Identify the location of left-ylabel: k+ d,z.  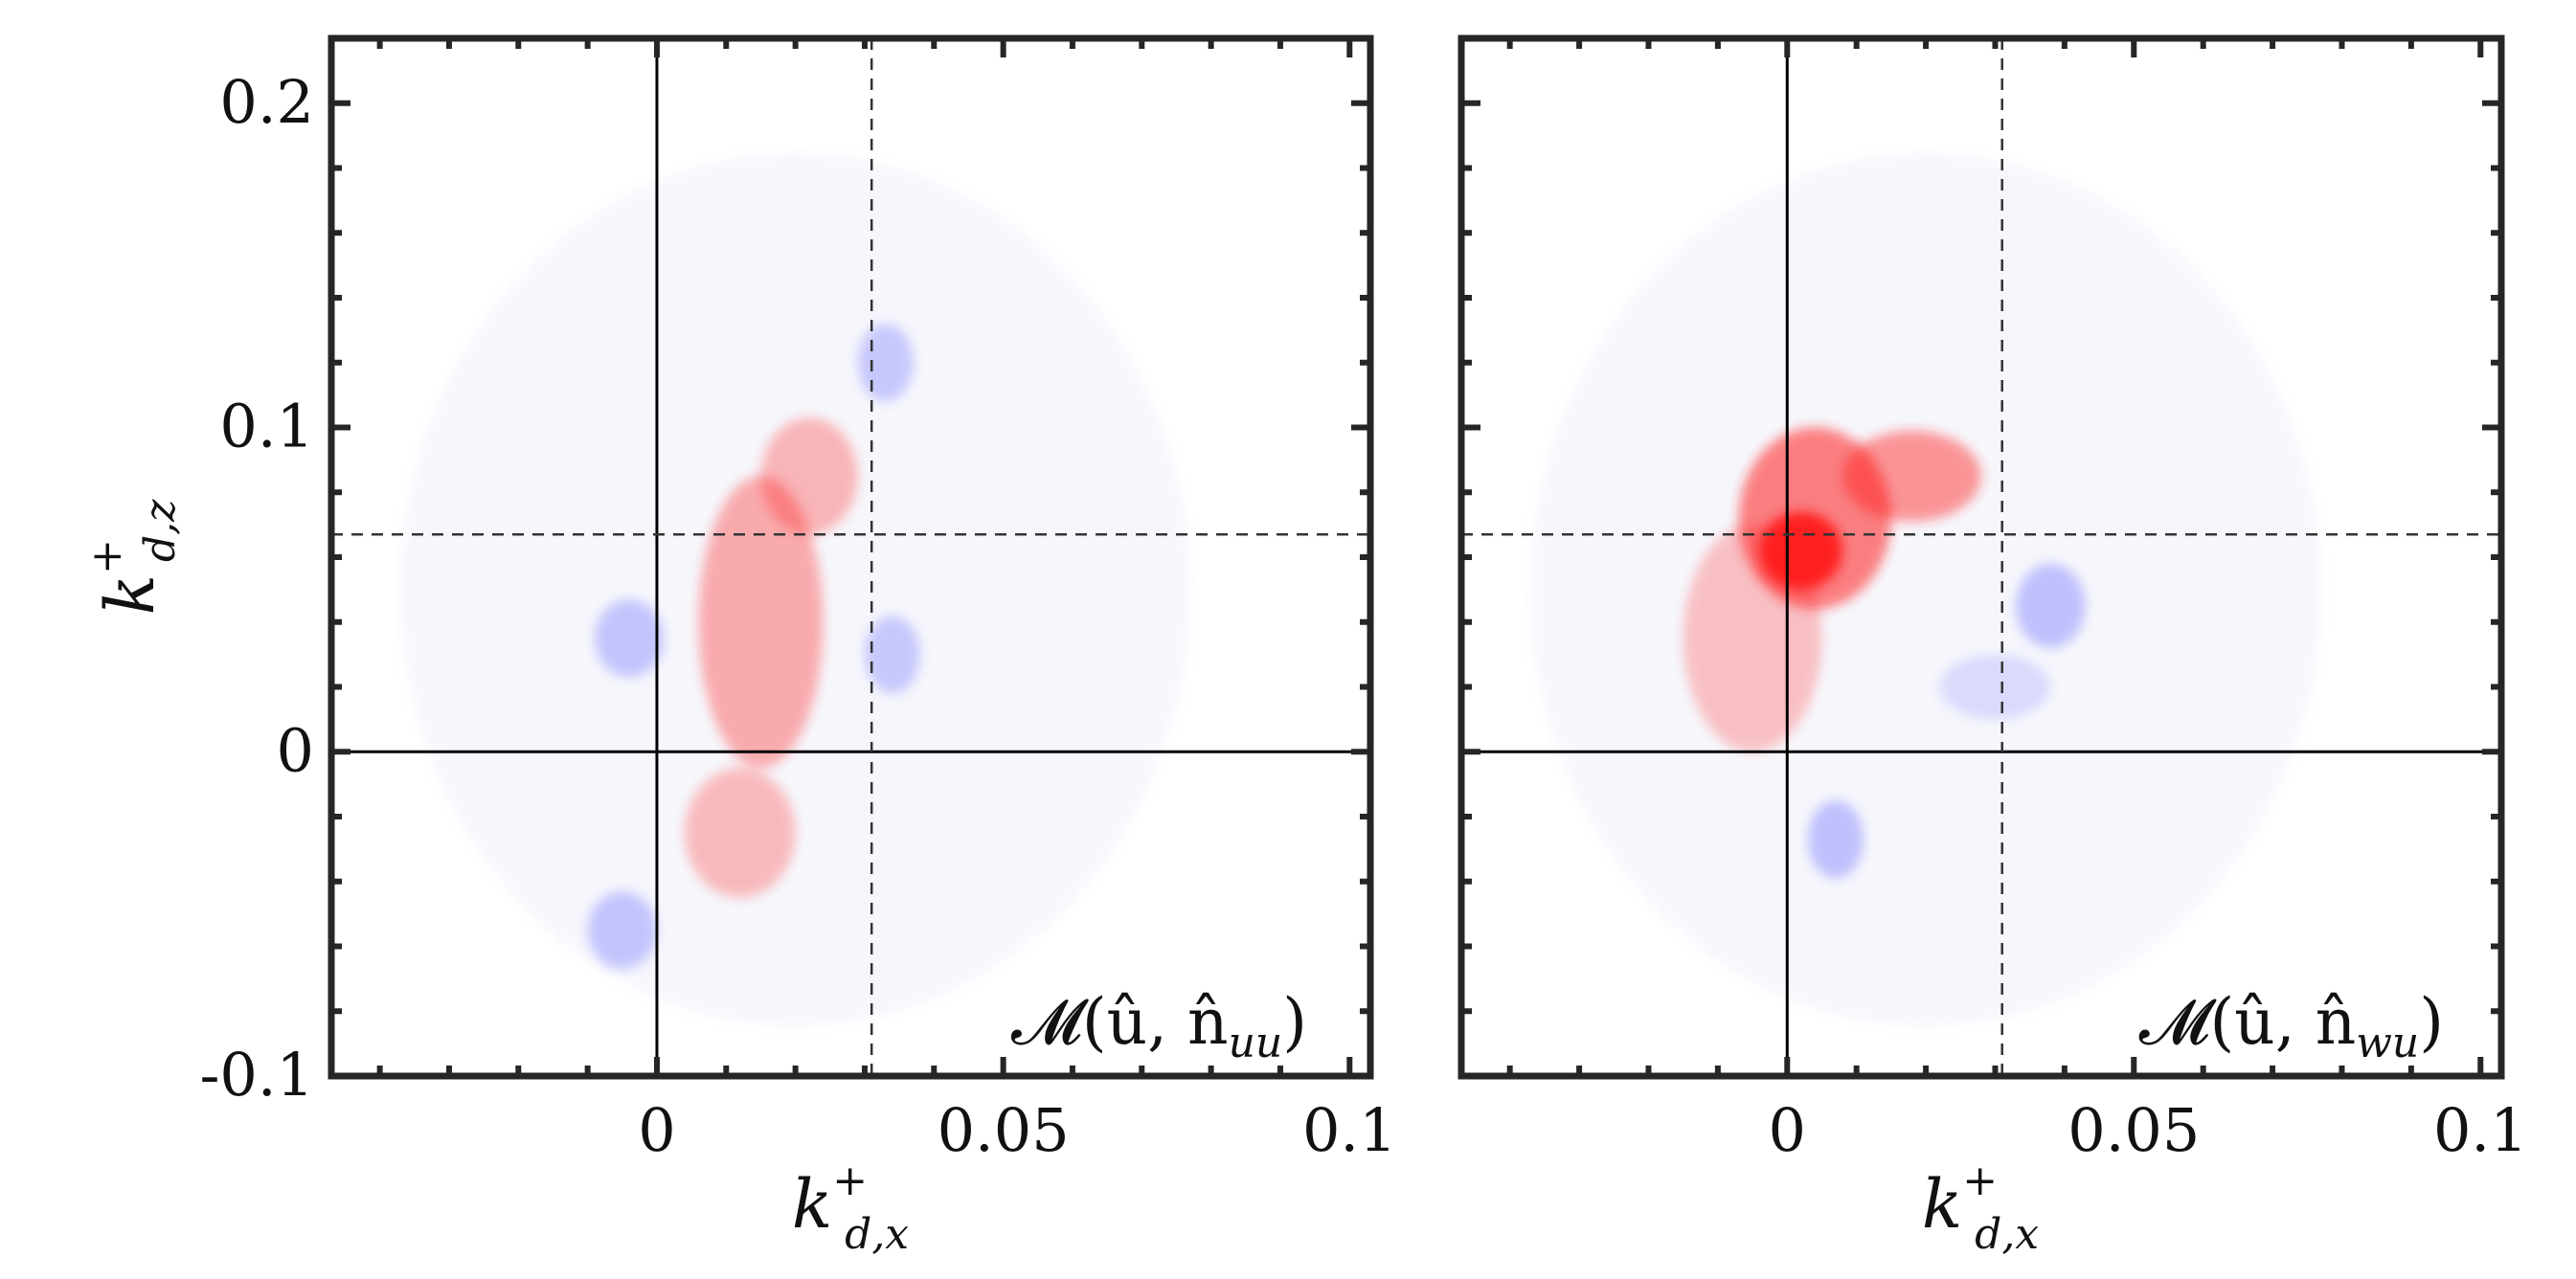
(133, 557).